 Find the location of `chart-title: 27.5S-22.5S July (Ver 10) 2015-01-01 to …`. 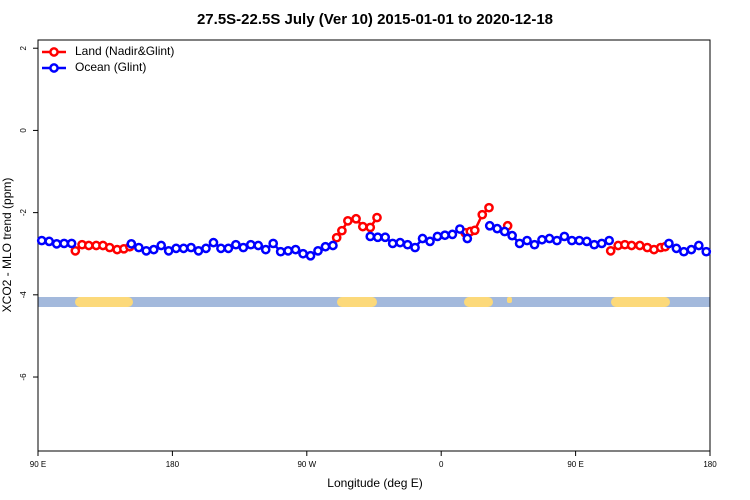

chart-title: 27.5S-22.5S July (Ver 10) 2015-01-01 to … is located at coordinates (375, 19).